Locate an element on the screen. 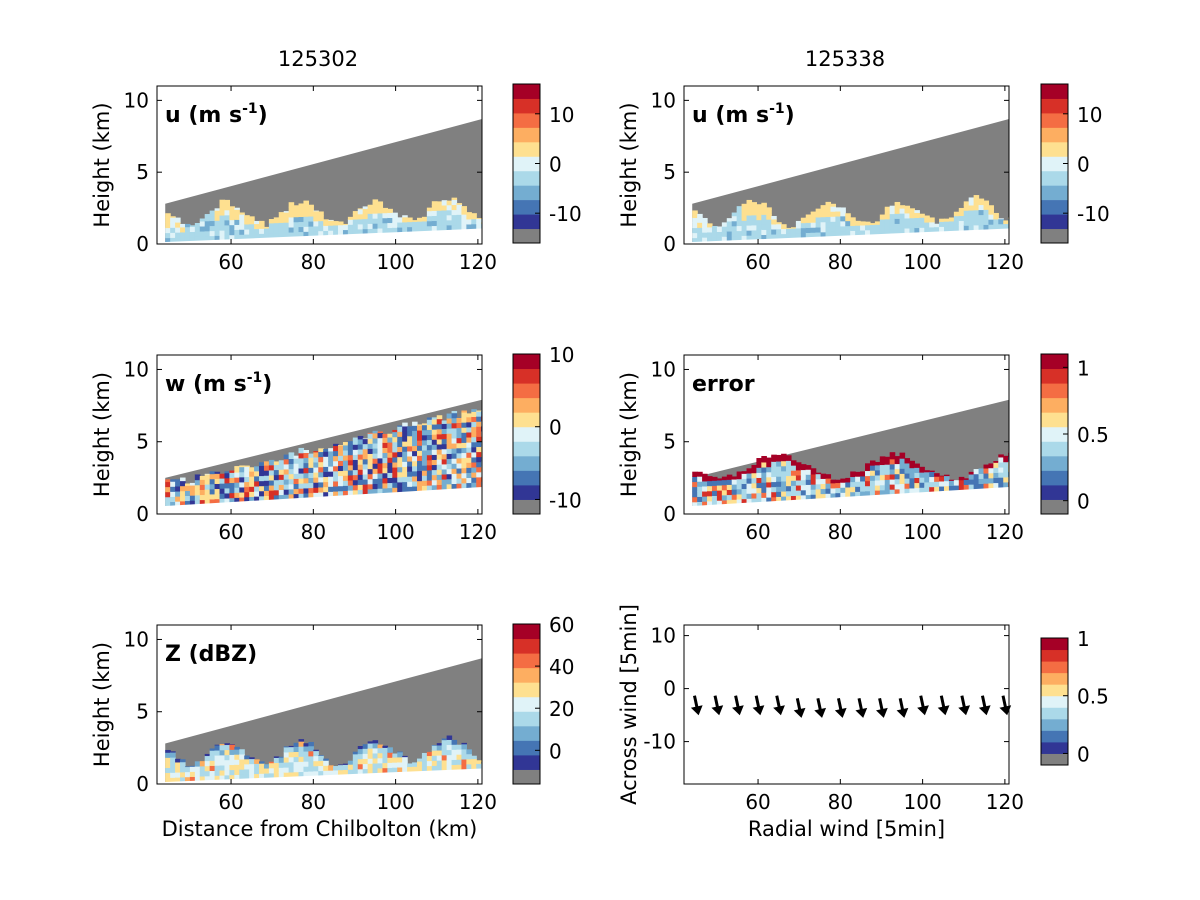 The image size is (1200, 900). colorbar-tick-label: 0 is located at coordinates (1083, 754).